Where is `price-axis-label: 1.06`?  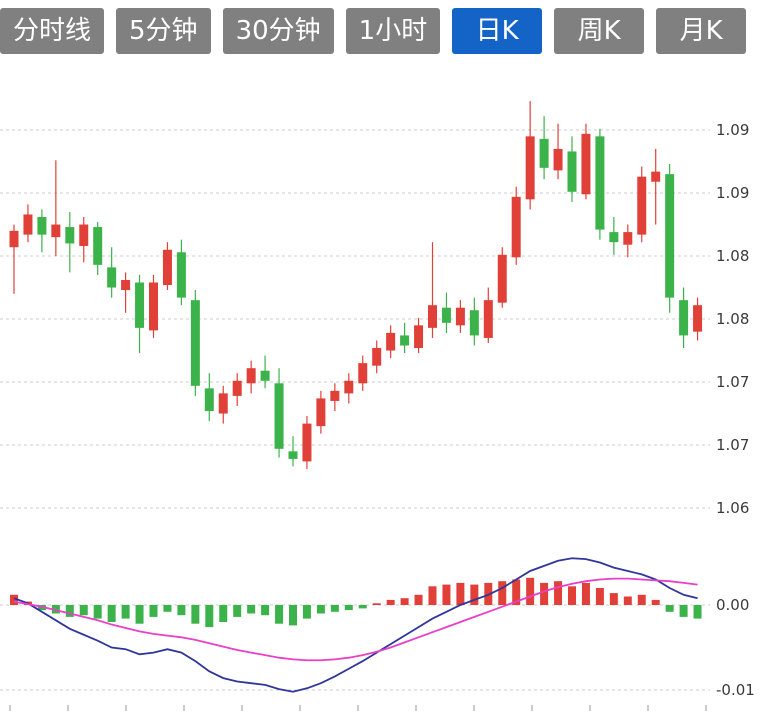
price-axis-label: 1.06 is located at coordinates (732, 508).